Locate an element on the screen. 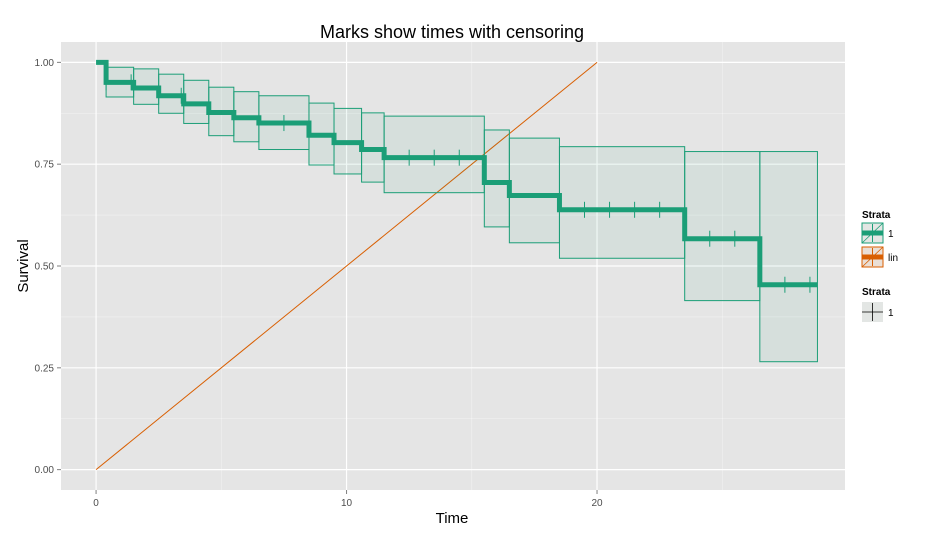  x-tick-label: 10 is located at coordinates (347, 503).